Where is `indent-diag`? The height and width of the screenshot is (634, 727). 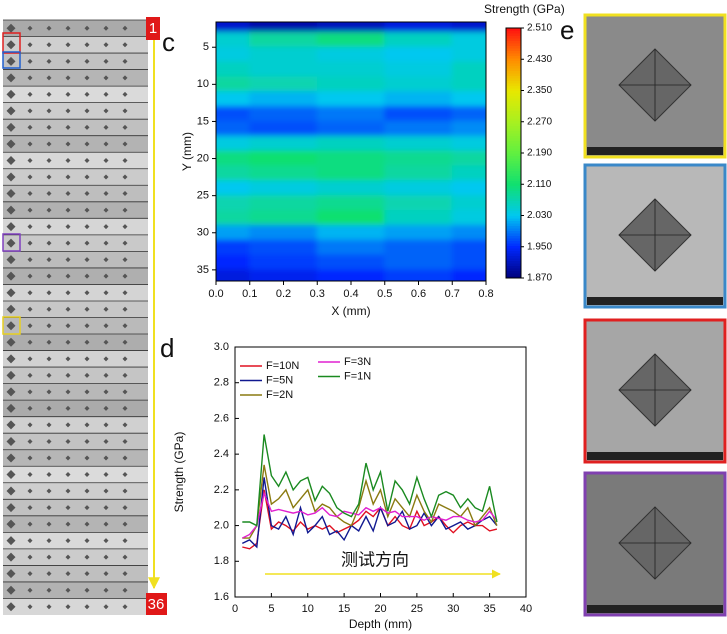
indent-diag is located at coordinates (655, 390).